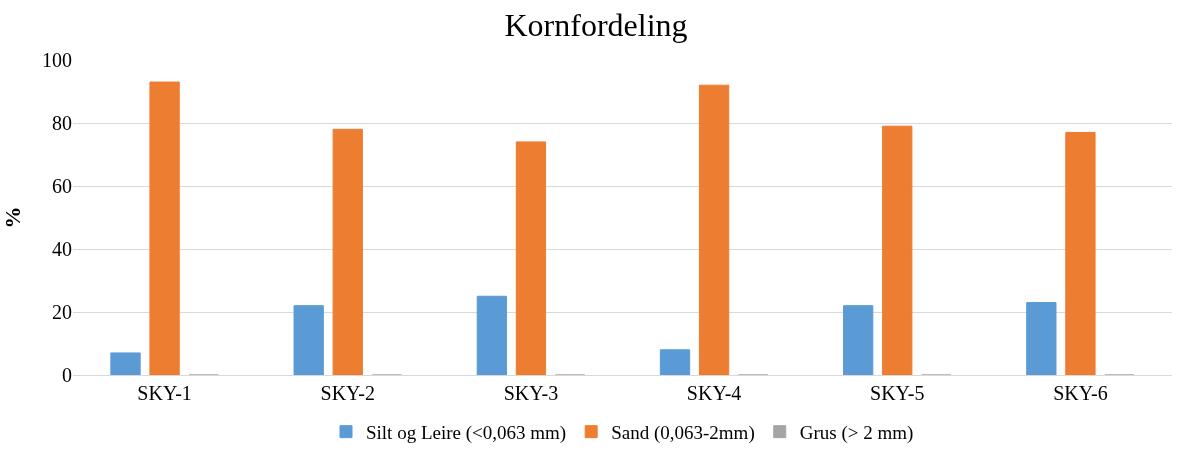 The image size is (1192, 463). What do you see at coordinates (347, 393) in the screenshot?
I see `x-tick-label: SKY-2` at bounding box center [347, 393].